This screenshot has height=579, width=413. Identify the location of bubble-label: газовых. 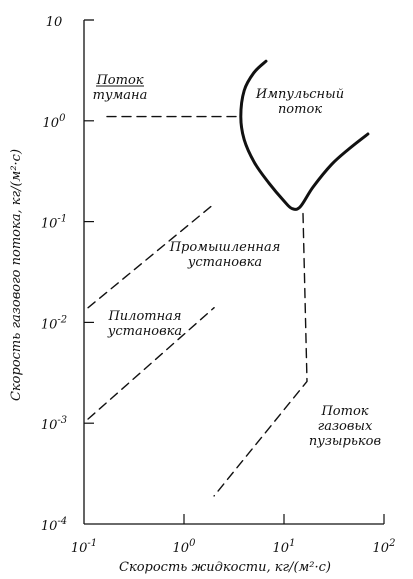
(345, 426).